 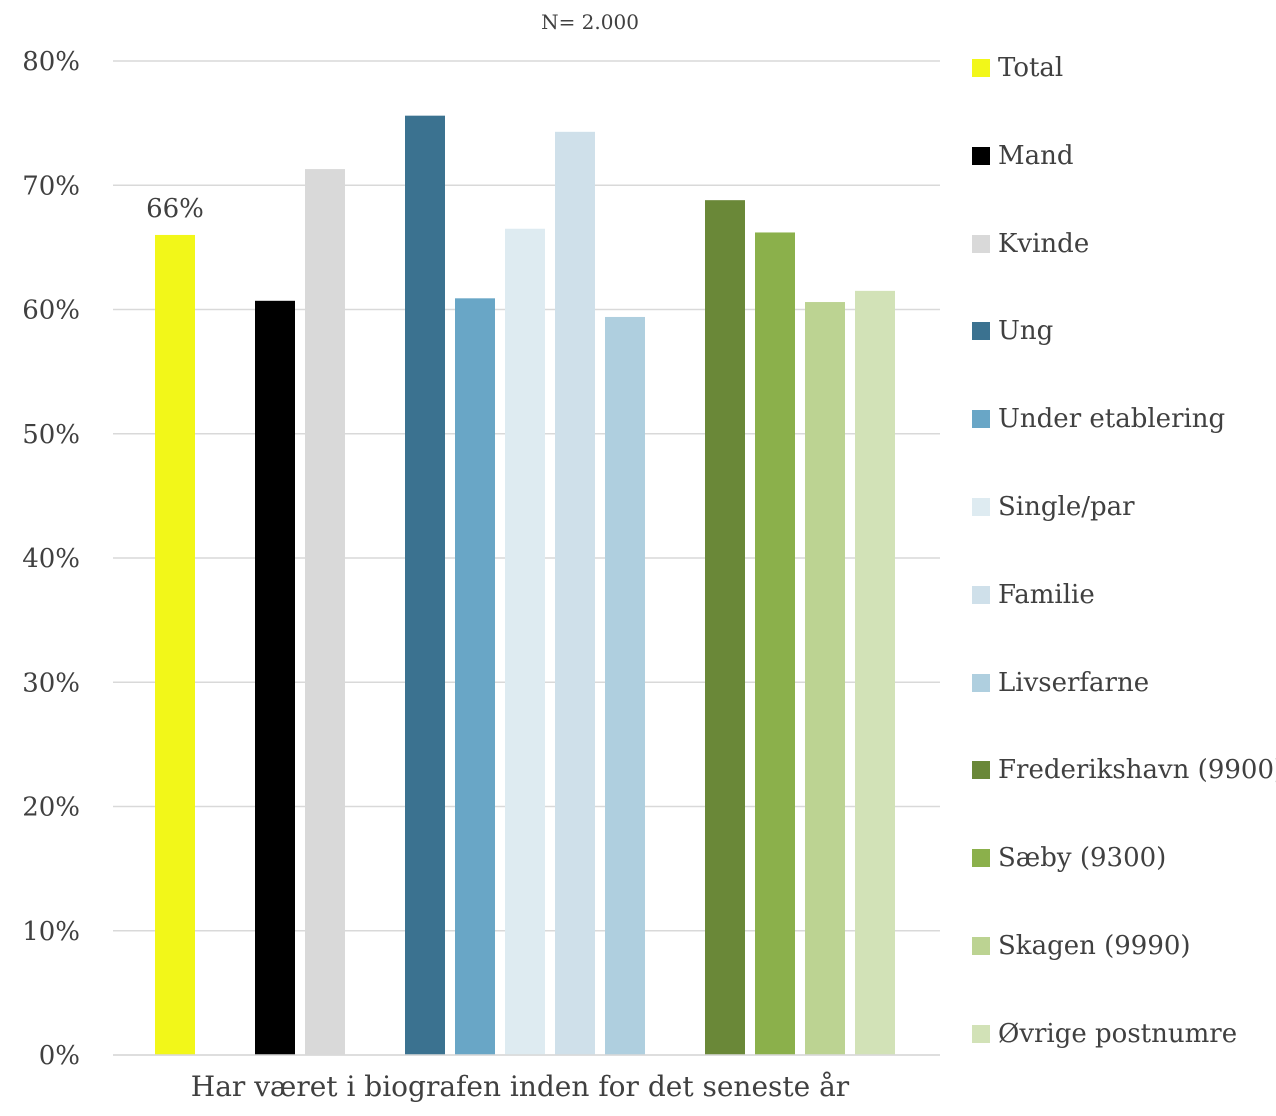 What do you see at coordinates (275, 677) in the screenshot?
I see `bar-mand` at bounding box center [275, 677].